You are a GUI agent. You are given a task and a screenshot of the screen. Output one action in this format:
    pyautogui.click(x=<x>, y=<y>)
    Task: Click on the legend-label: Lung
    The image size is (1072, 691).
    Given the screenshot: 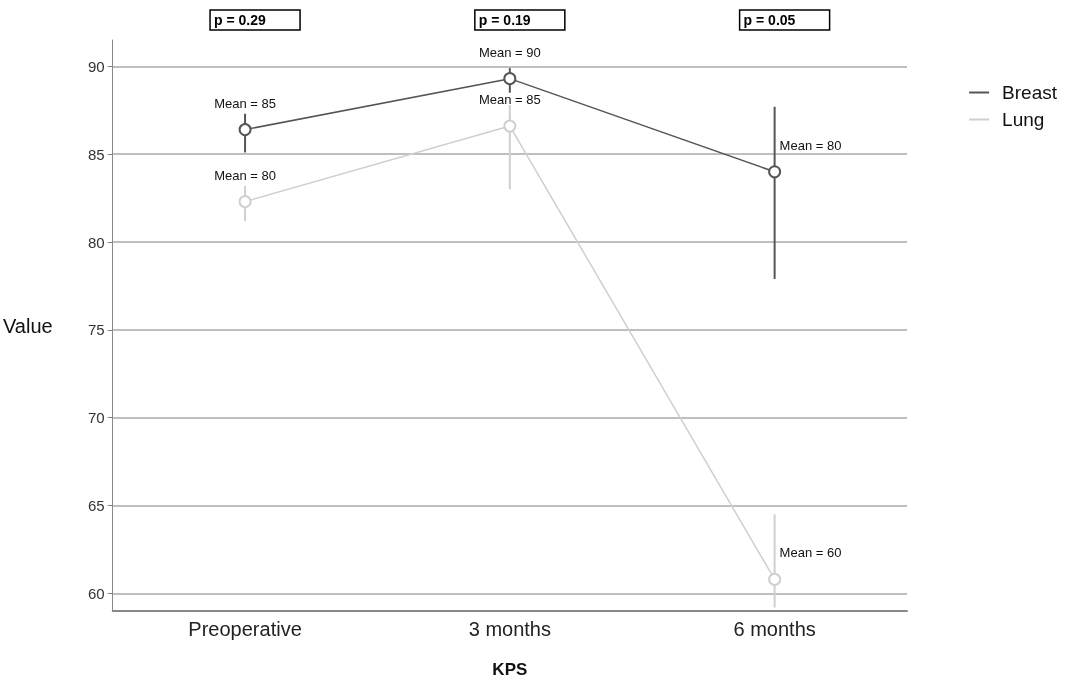 What is the action you would take?
    pyautogui.click(x=1023, y=119)
    